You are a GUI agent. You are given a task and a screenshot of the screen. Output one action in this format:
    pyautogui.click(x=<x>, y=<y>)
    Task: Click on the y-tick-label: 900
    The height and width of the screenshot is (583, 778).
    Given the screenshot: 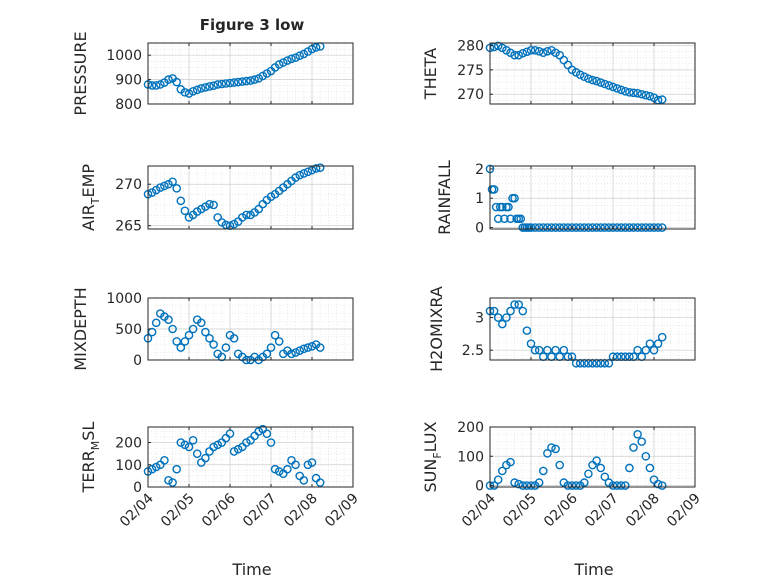 What is the action you would take?
    pyautogui.click(x=128, y=81)
    